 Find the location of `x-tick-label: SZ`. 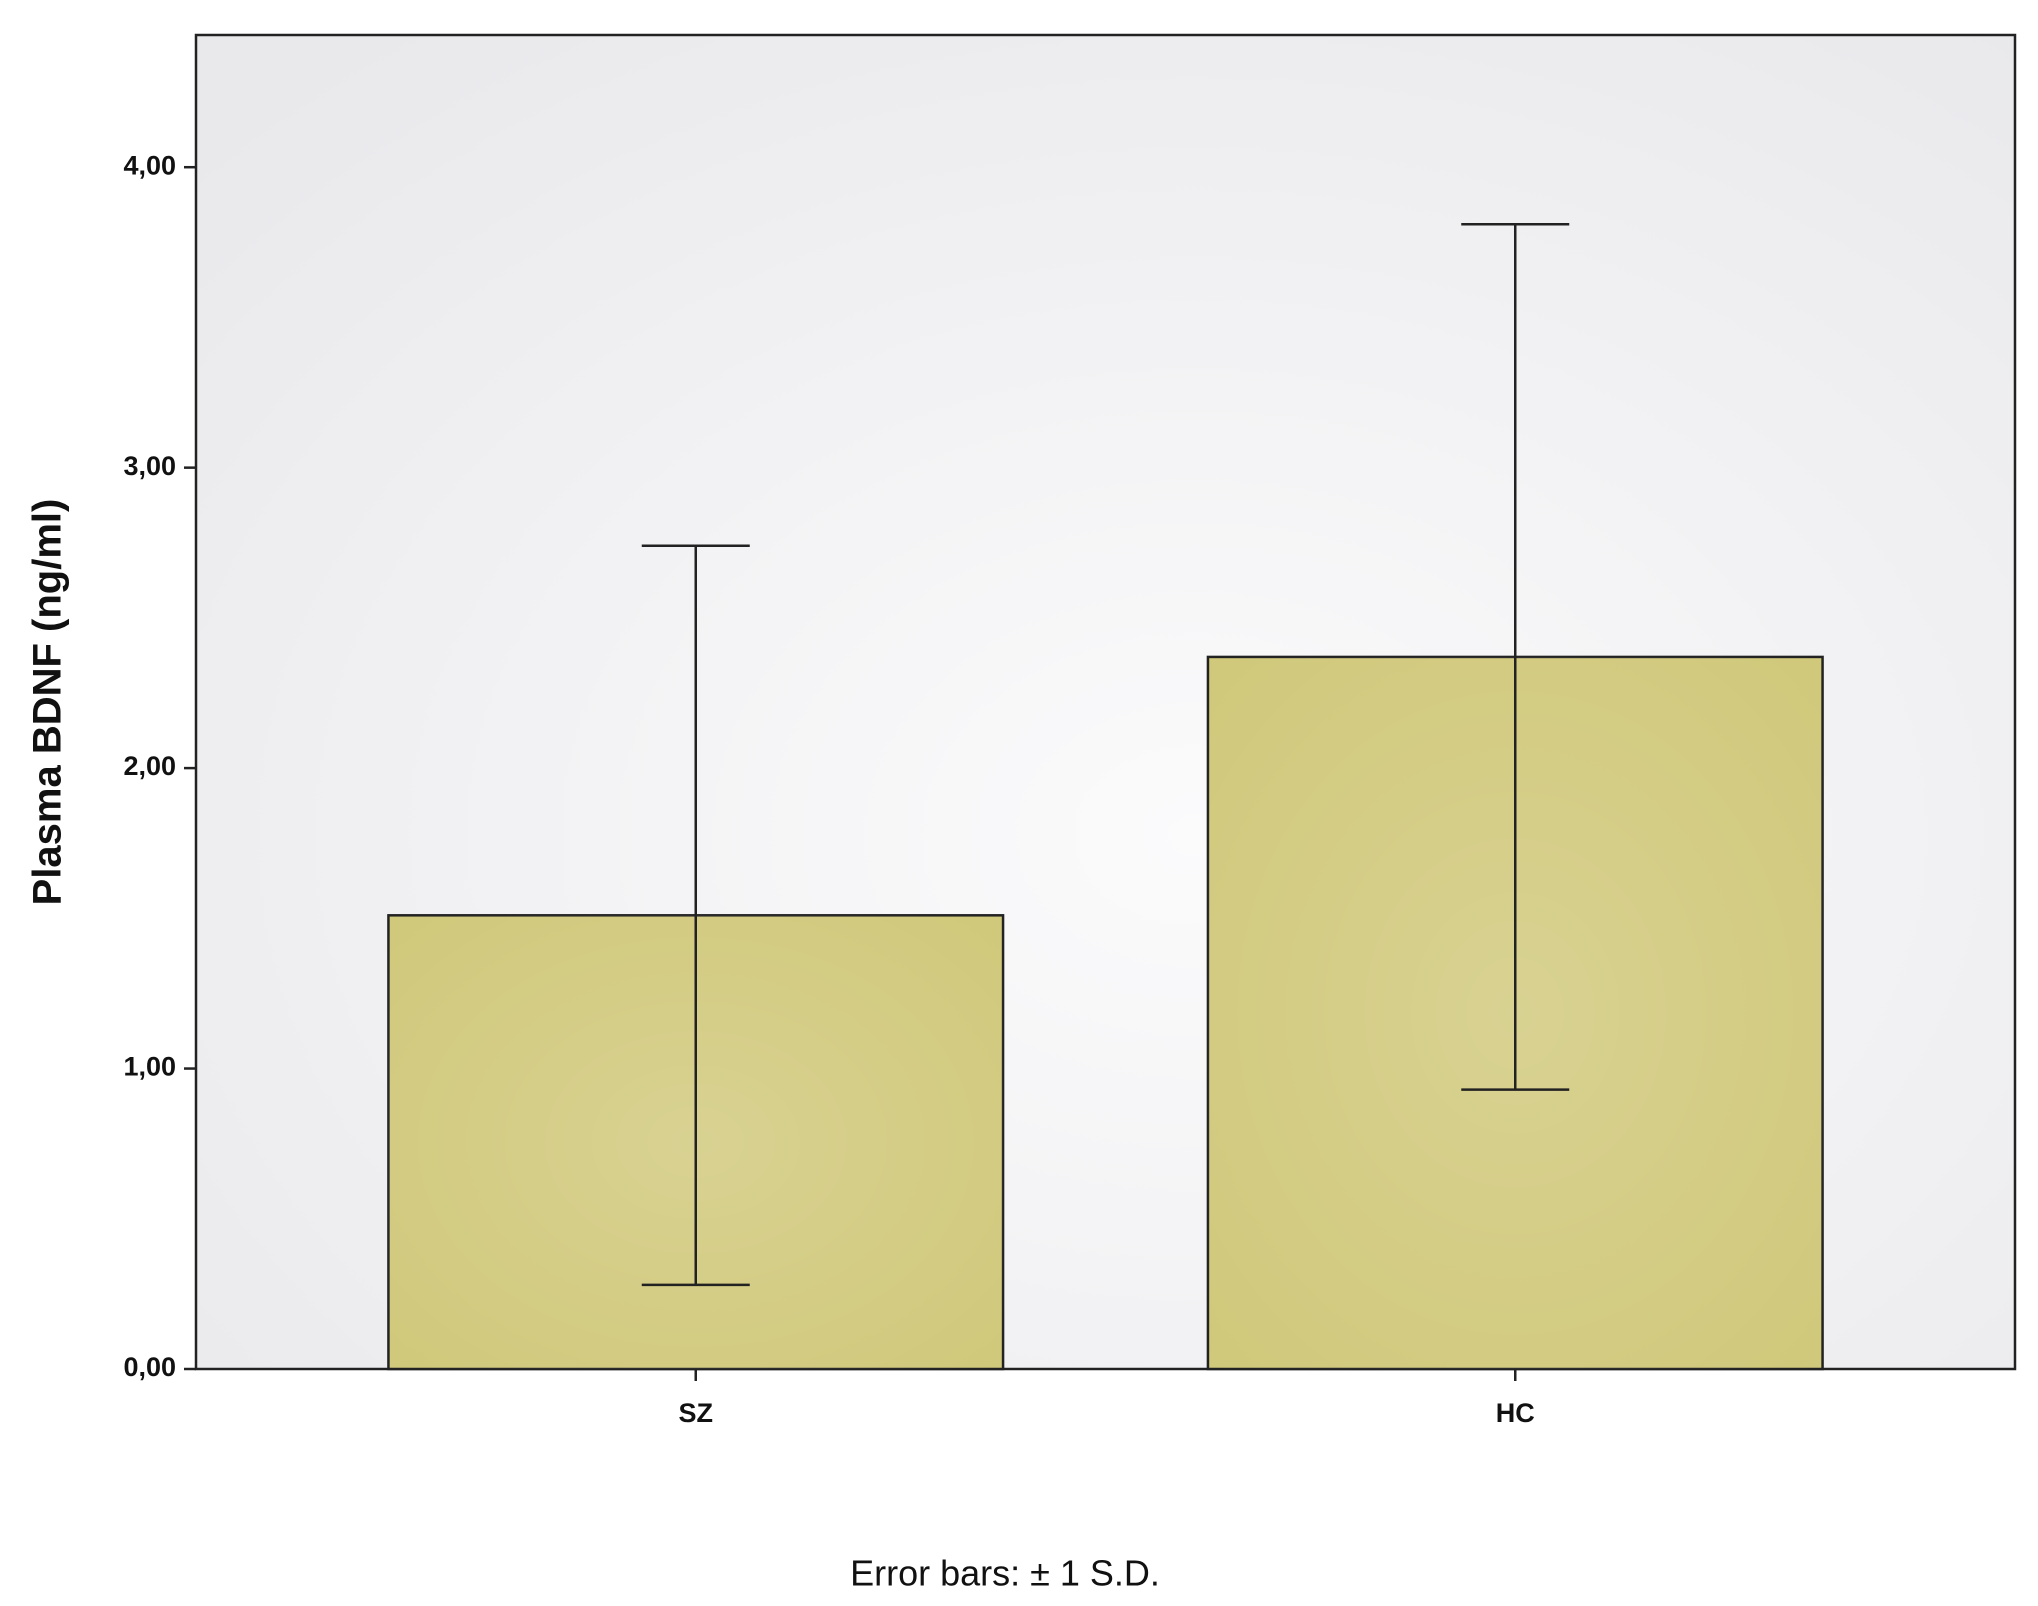

x-tick-label: SZ is located at coordinates (695, 1413).